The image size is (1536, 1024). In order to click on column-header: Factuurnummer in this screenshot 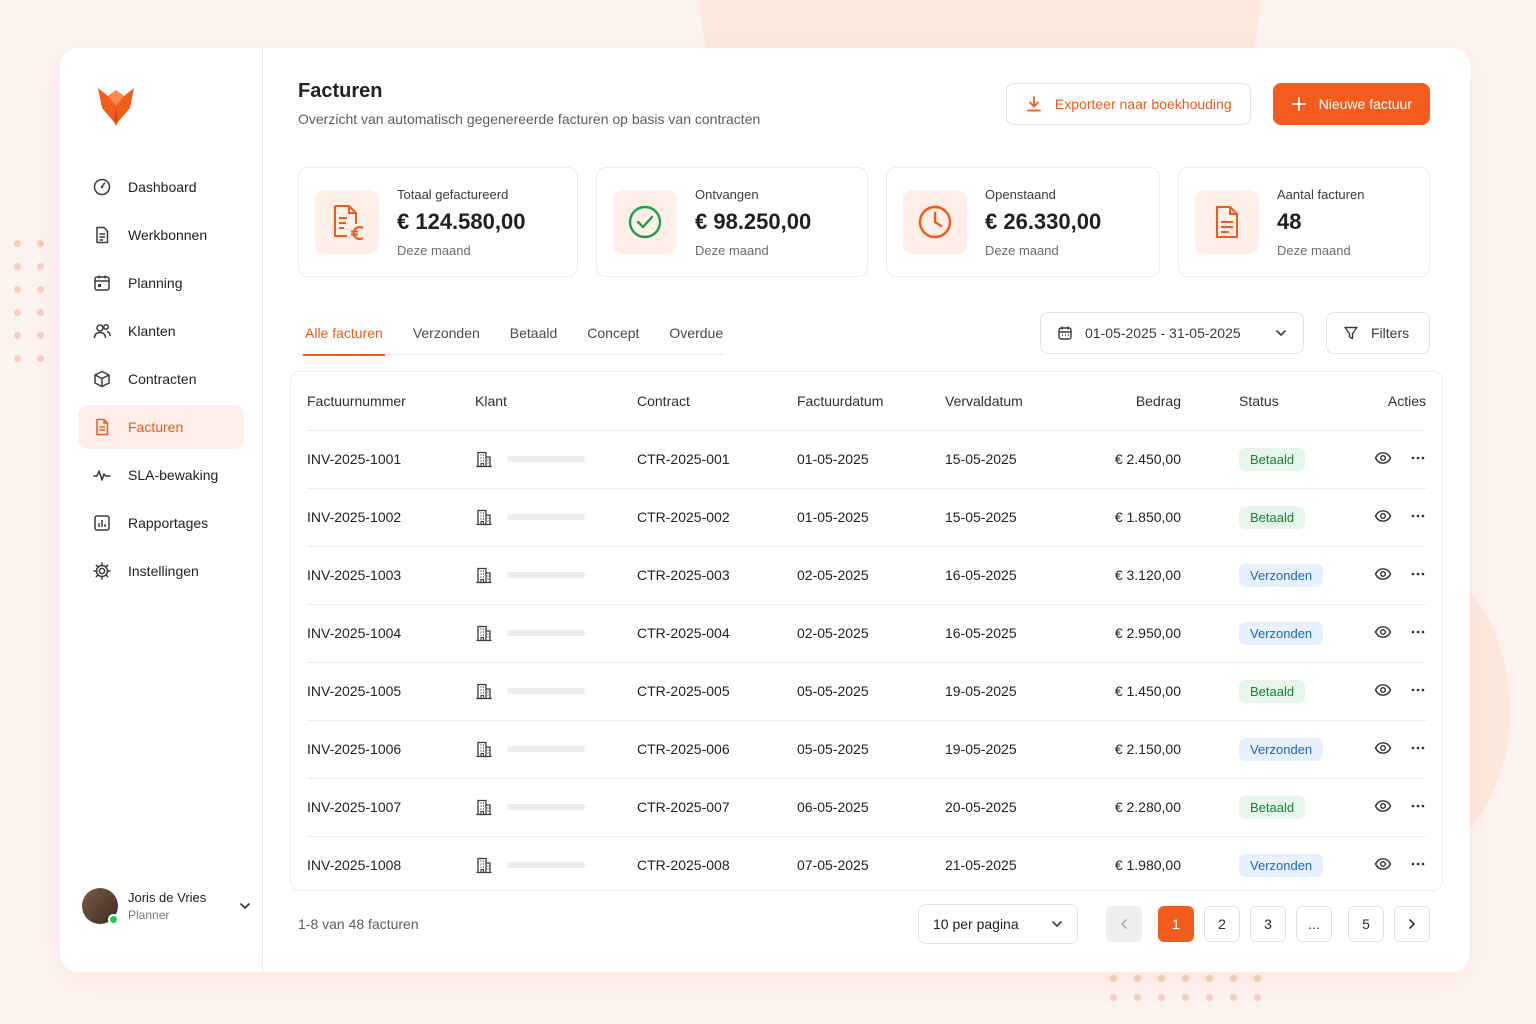, I will do `click(391, 401)`.